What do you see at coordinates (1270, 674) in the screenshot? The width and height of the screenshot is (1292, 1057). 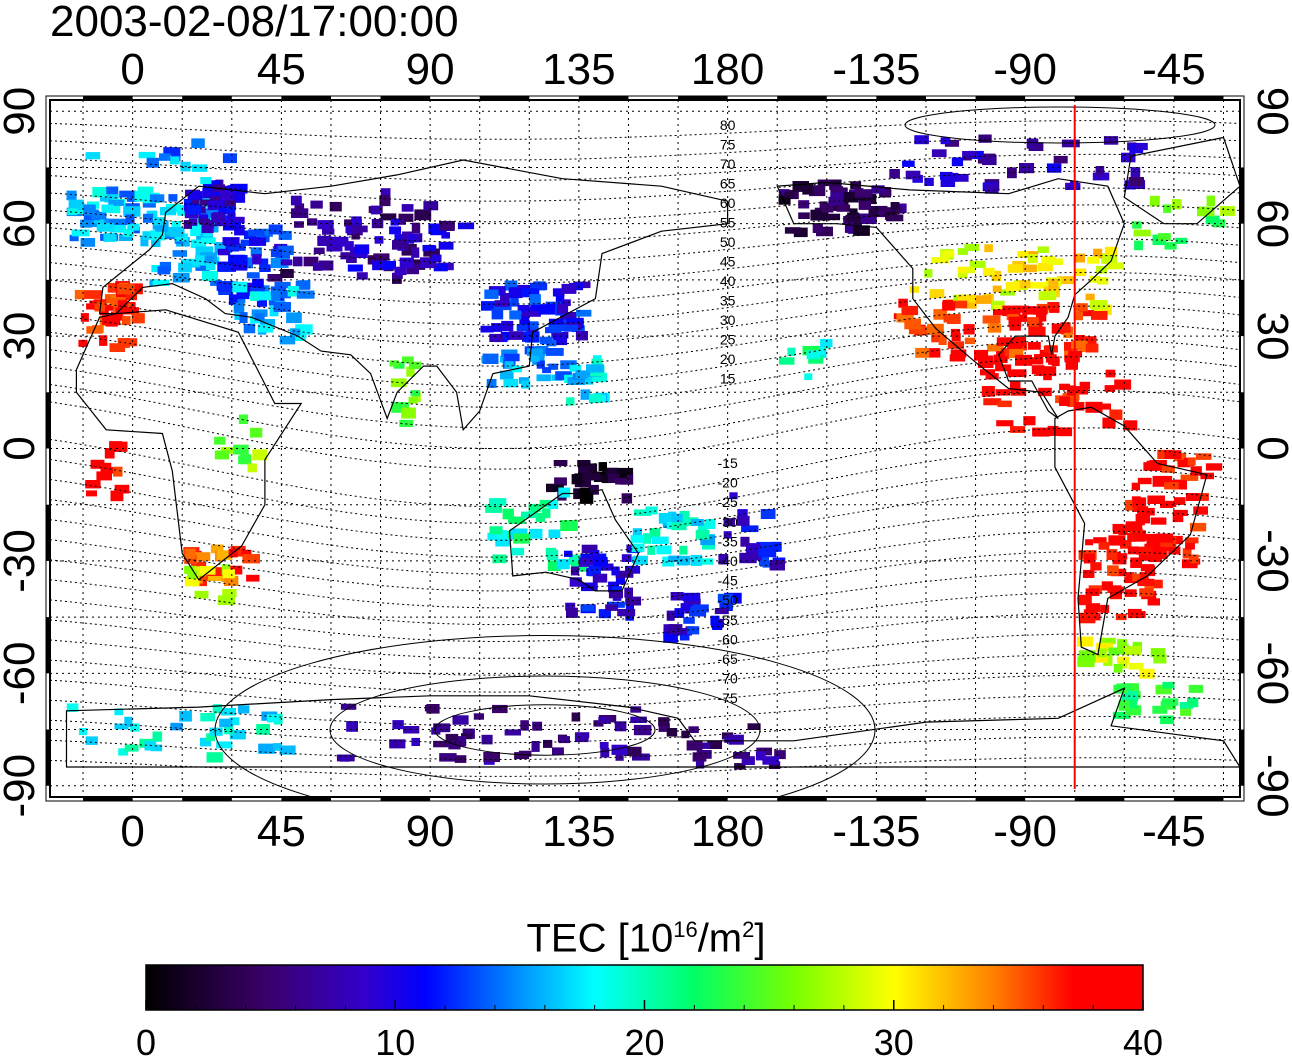 I see `right-lat-tick-label: -60` at bounding box center [1270, 674].